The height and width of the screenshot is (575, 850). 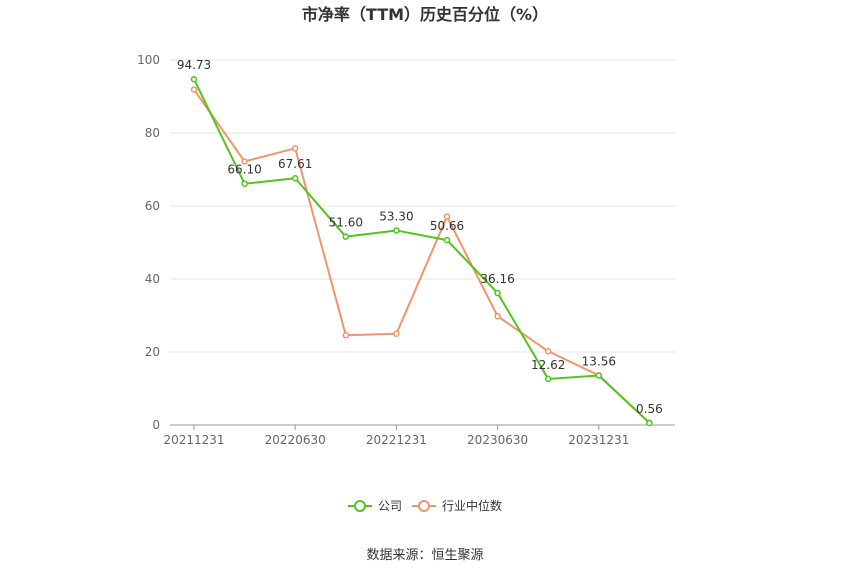 What do you see at coordinates (193, 440) in the screenshot?
I see `x-tick-label: 20211231` at bounding box center [193, 440].